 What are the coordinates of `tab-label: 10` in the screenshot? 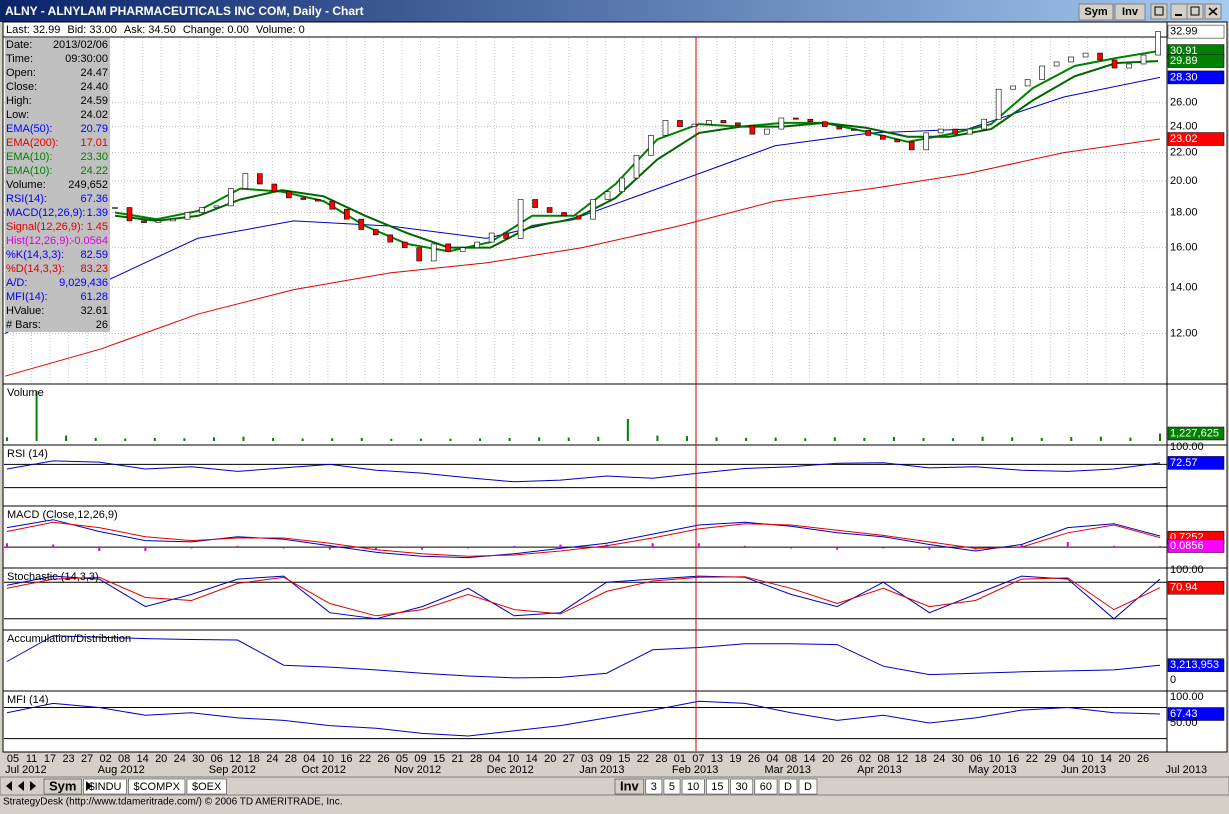 It's located at (693, 787).